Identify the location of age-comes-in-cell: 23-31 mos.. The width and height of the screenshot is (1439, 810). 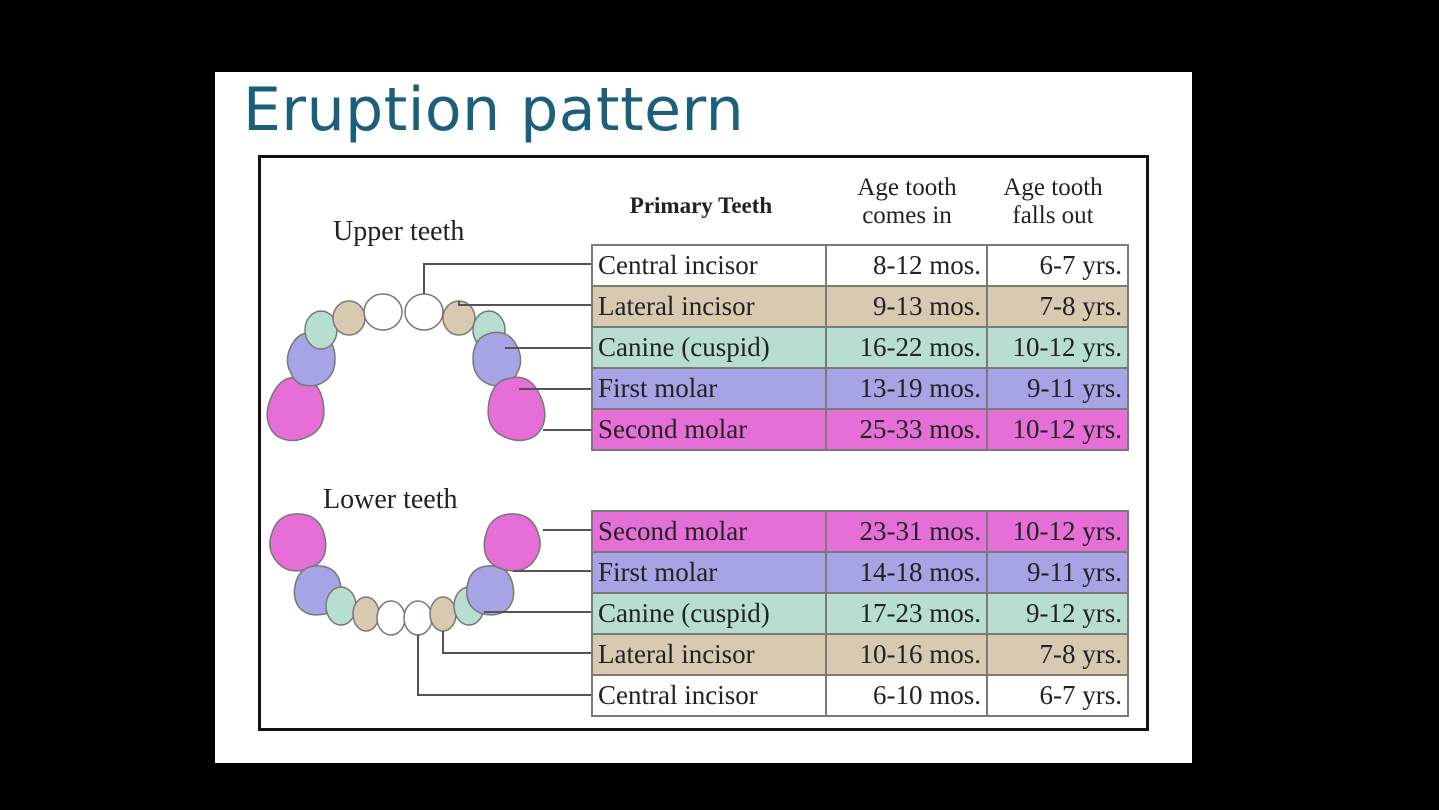
(906, 531).